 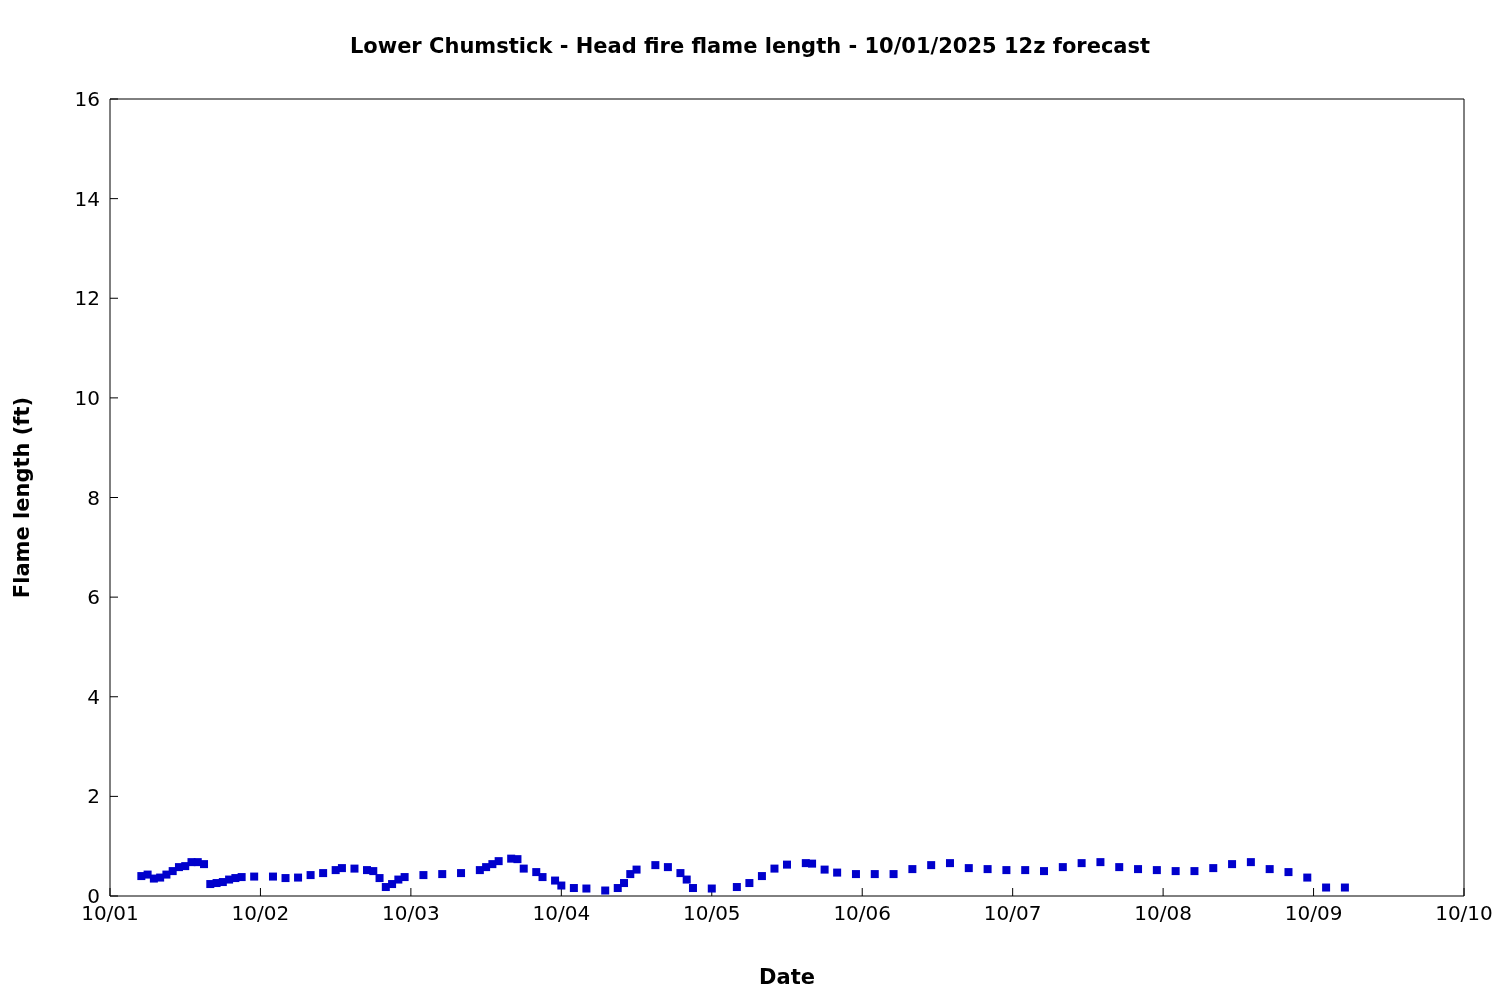 What do you see at coordinates (93, 597) in the screenshot?
I see `y-tick-label: 6` at bounding box center [93, 597].